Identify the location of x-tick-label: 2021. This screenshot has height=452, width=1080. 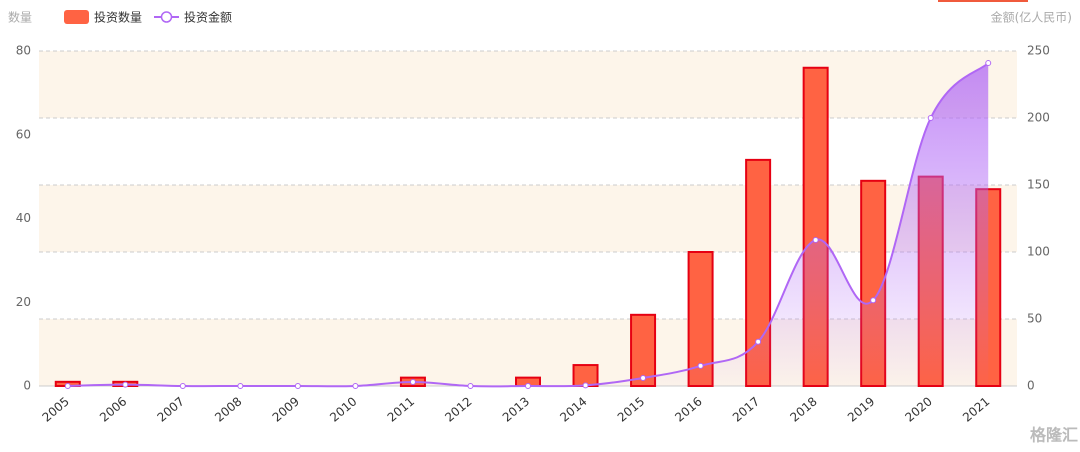
(976, 409).